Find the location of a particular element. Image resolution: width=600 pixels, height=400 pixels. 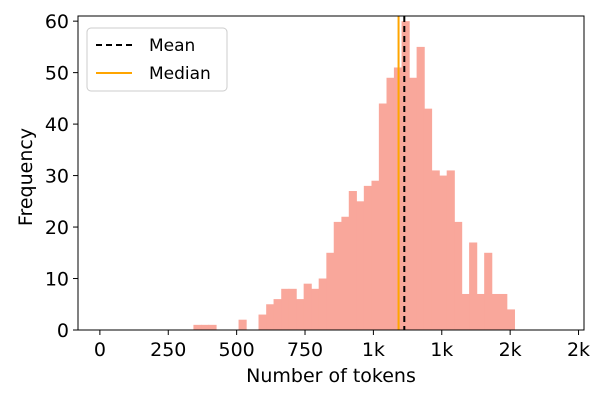

legend-mean-label: Mean is located at coordinates (172, 46).